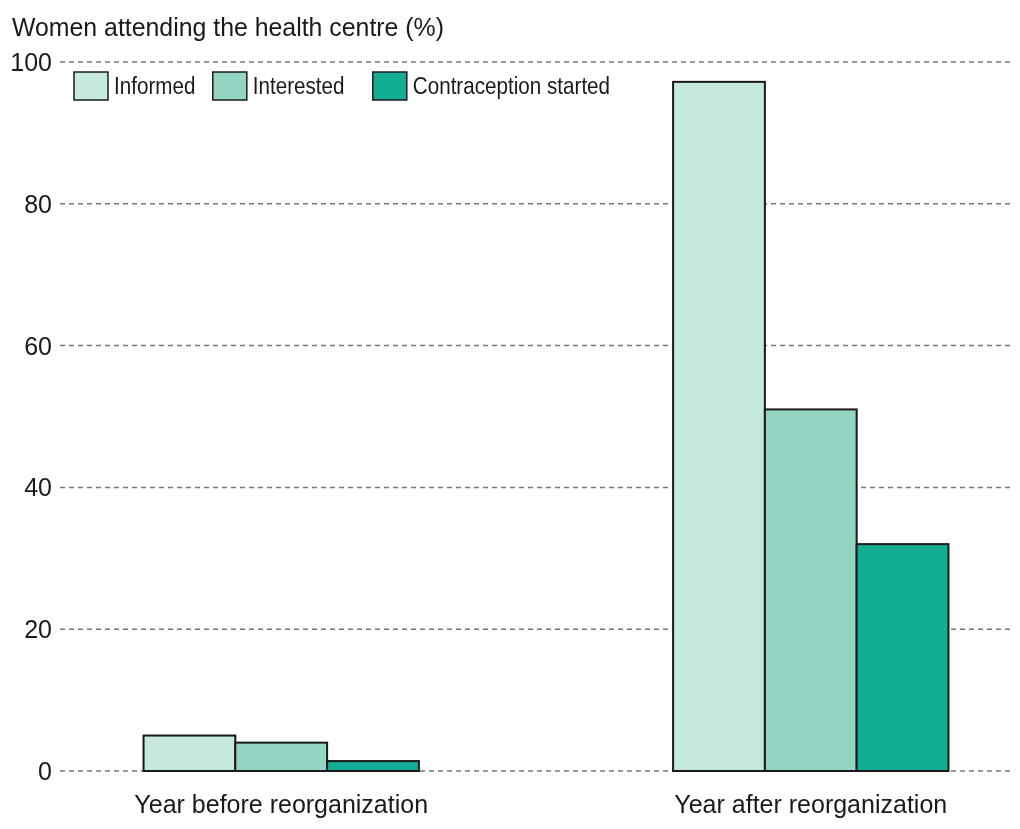 The image size is (1020, 829). Describe the element at coordinates (155, 86) in the screenshot. I see `legend-label: Informed` at that location.